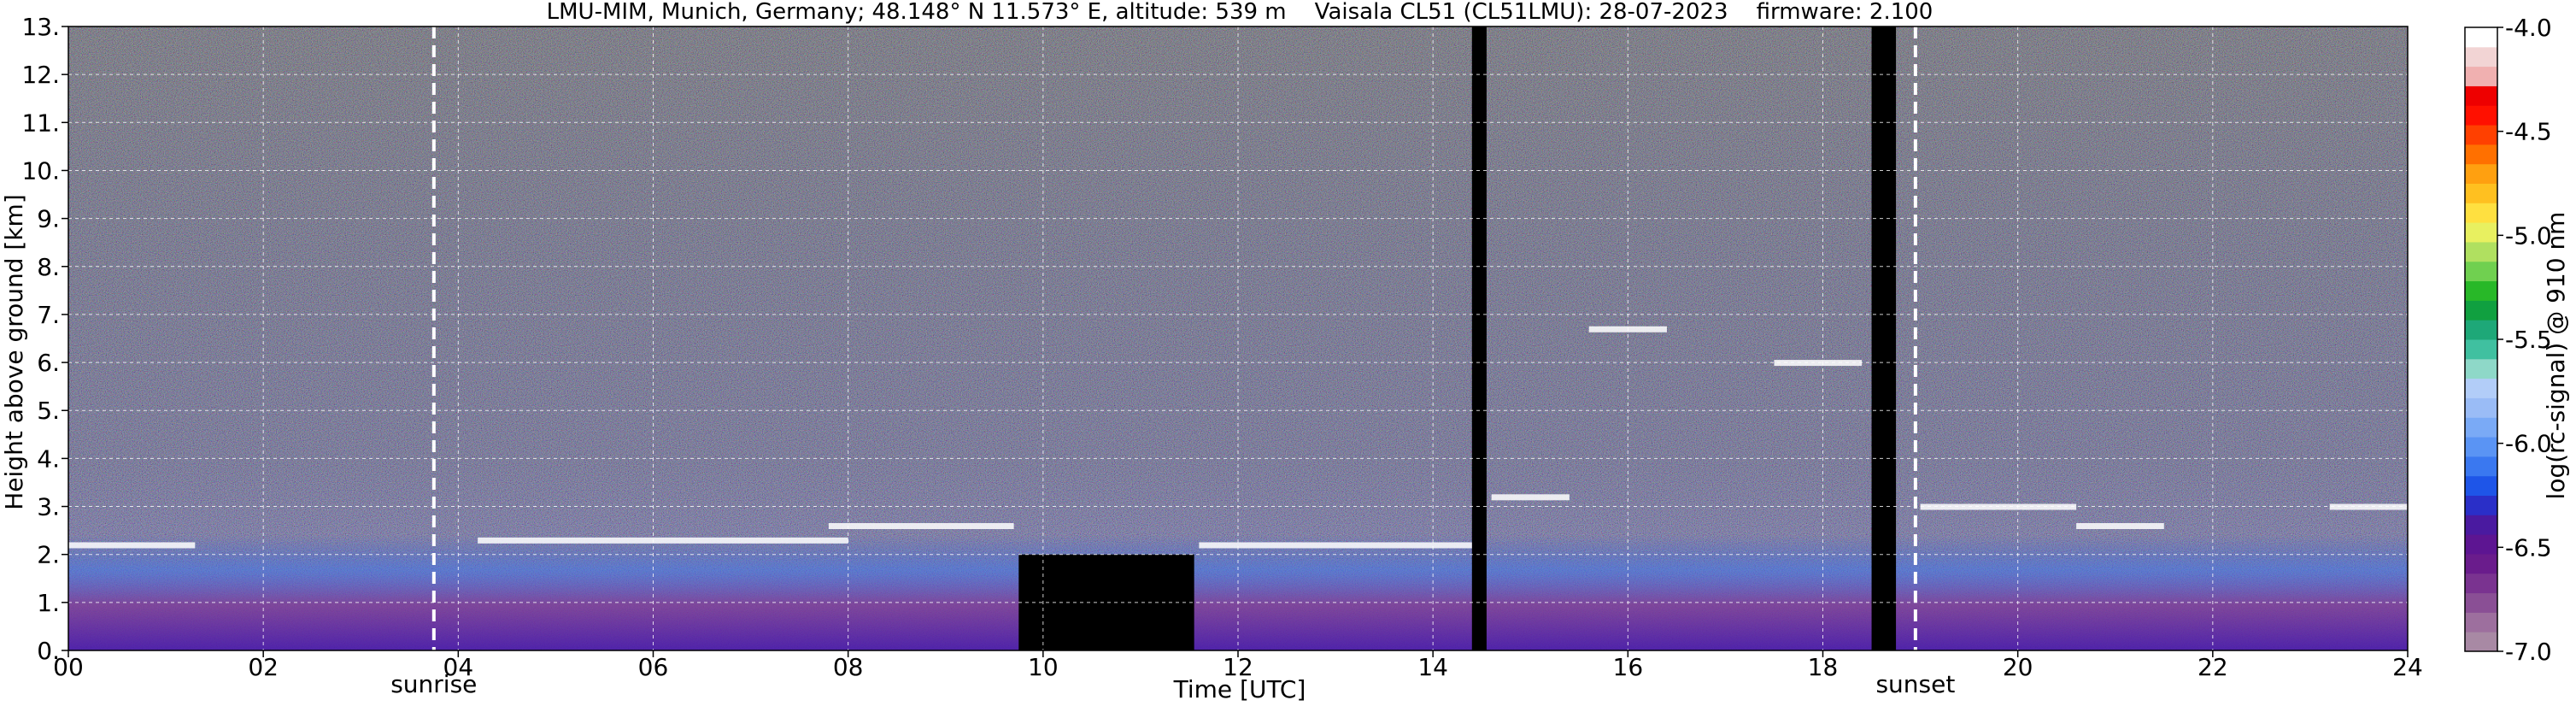 Image resolution: width=2576 pixels, height=706 pixels. What do you see at coordinates (1628, 667) in the screenshot?
I see `x-tick-label: 16` at bounding box center [1628, 667].